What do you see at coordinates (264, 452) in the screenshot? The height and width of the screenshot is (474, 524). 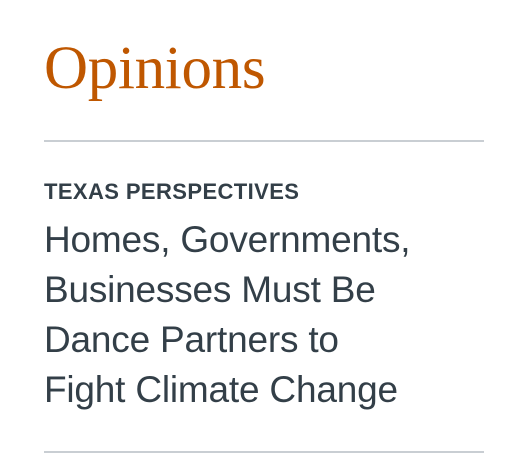 I see `divider-bottom` at bounding box center [264, 452].